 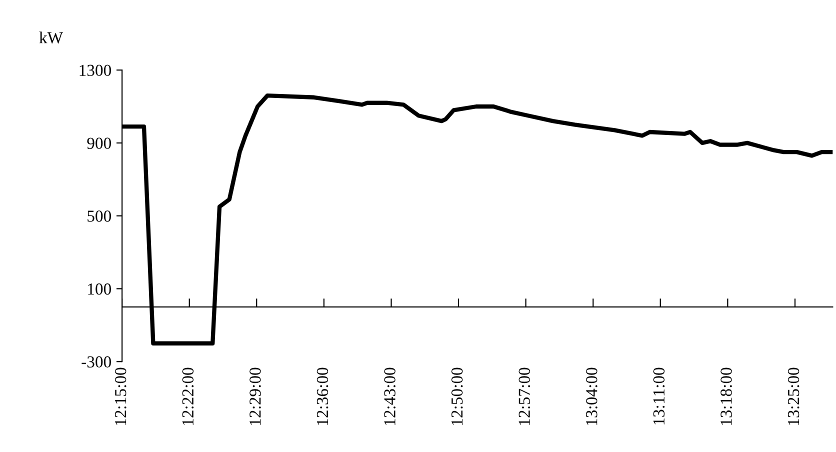 I want to click on x-tick-label: 12:15:00, so click(x=120, y=396).